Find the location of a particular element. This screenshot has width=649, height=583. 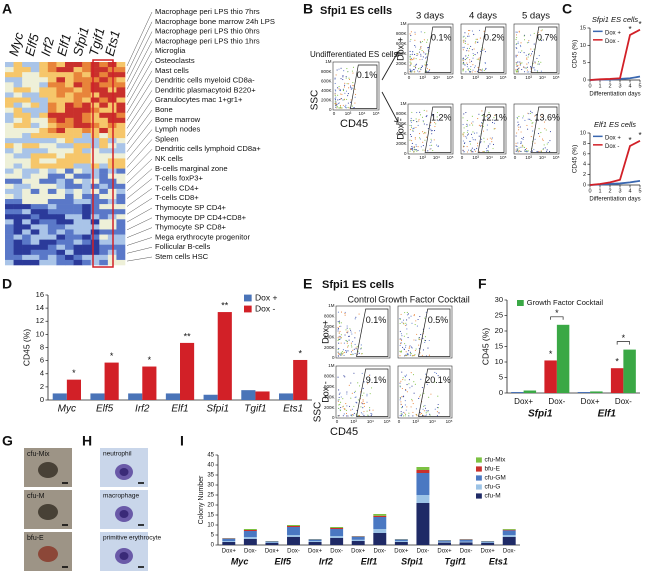

x-tick-label: Dox+ is located at coordinates (272, 552).